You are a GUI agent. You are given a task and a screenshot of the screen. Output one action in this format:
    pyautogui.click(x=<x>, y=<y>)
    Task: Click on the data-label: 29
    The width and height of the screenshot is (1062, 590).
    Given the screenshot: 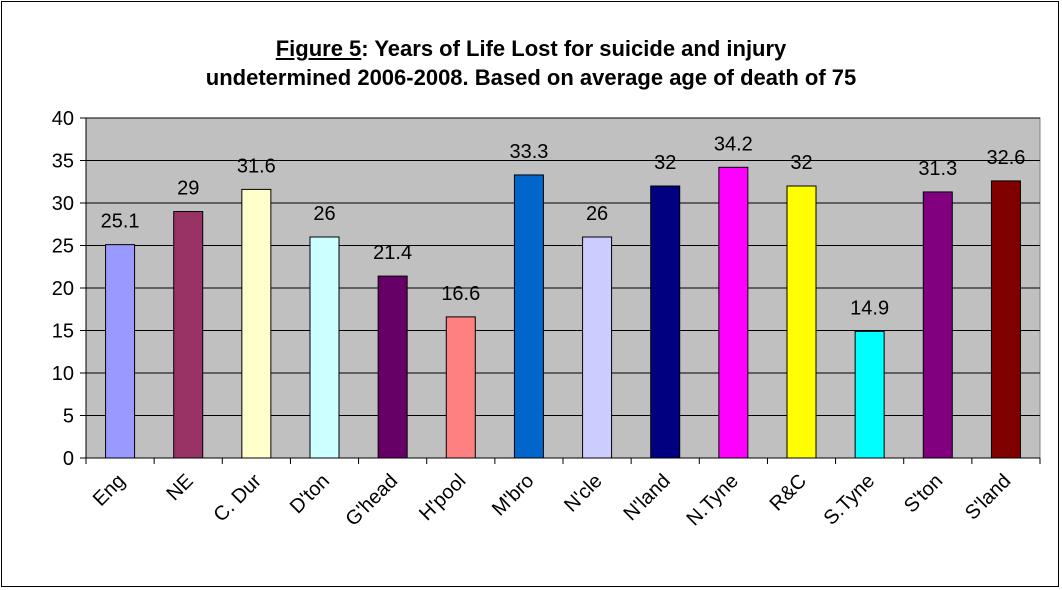 What is the action you would take?
    pyautogui.click(x=188, y=189)
    